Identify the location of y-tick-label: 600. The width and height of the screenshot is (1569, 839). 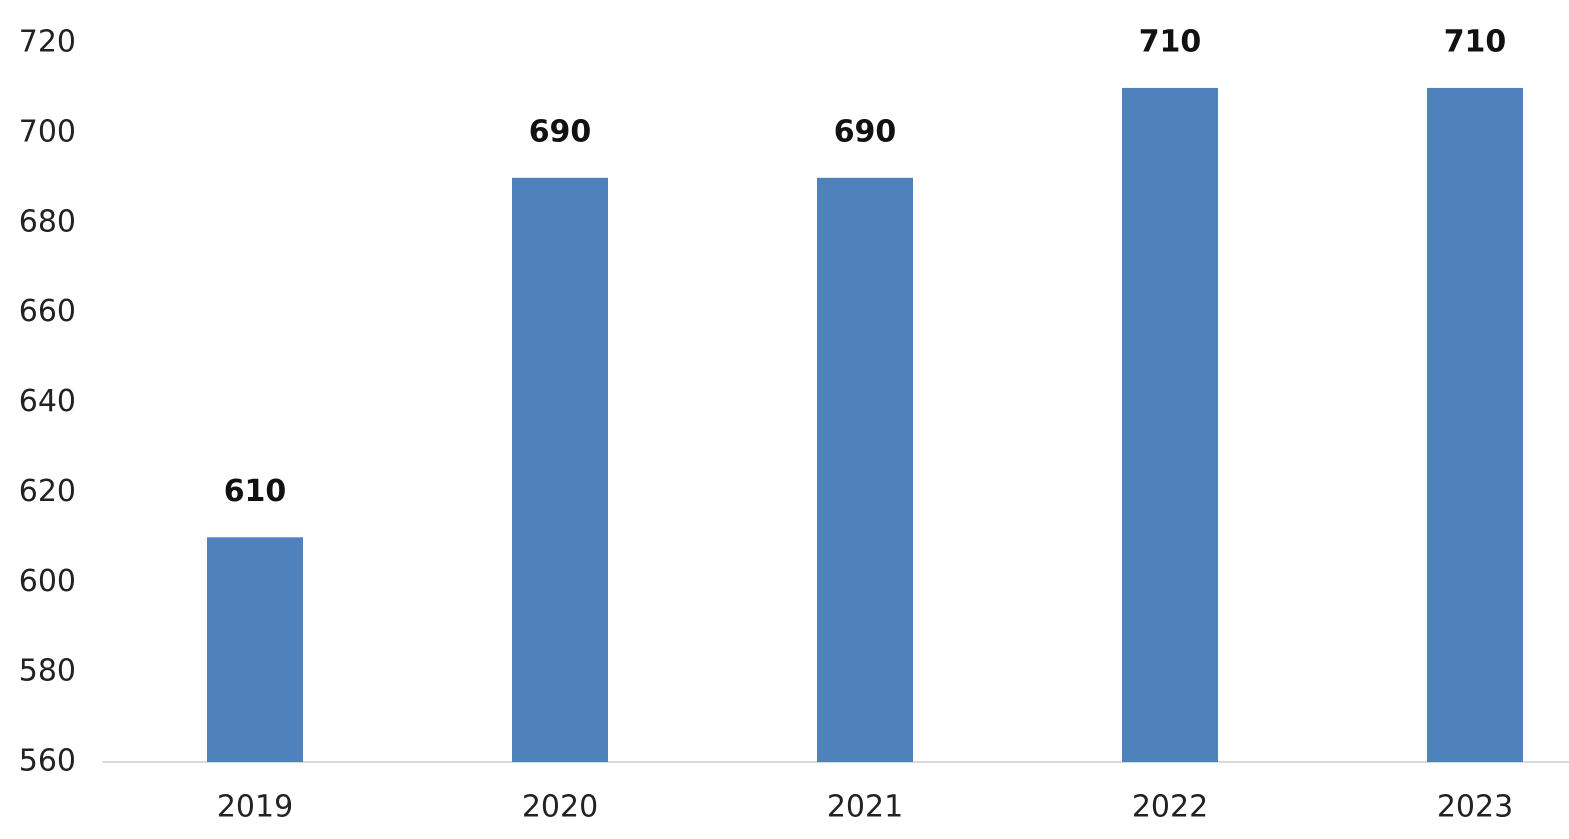
(47, 581).